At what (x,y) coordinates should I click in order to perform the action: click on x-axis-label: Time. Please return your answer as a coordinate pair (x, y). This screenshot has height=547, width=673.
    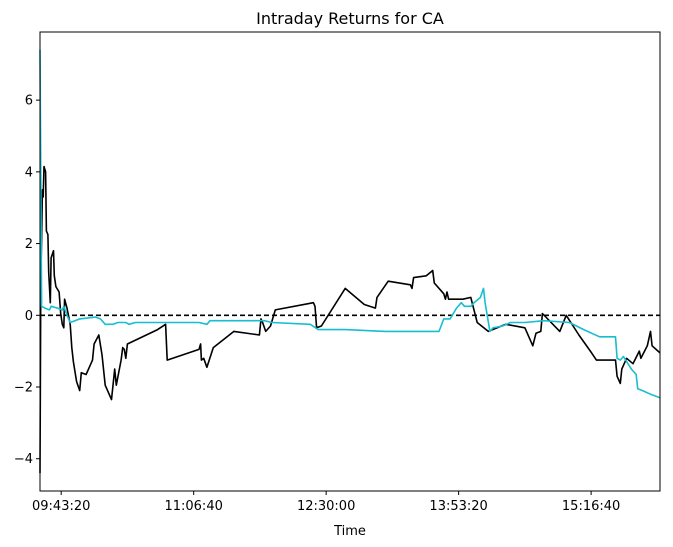
    Looking at the image, I should click on (349, 531).